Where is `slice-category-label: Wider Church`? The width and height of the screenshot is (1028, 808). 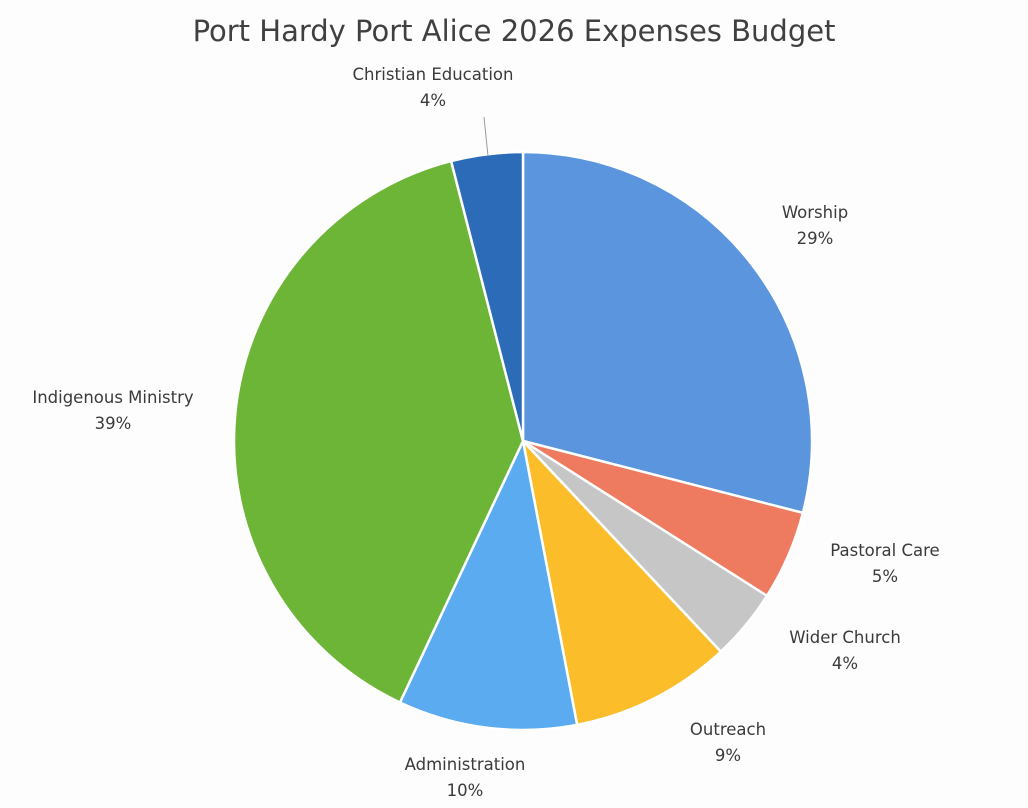
slice-category-label: Wider Church is located at coordinates (845, 637).